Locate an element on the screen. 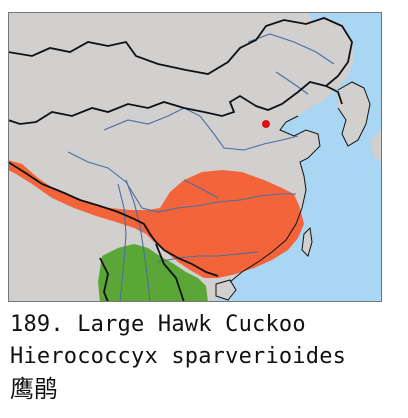 The height and width of the screenshot is (418, 408). resident-range is located at coordinates (153, 273).